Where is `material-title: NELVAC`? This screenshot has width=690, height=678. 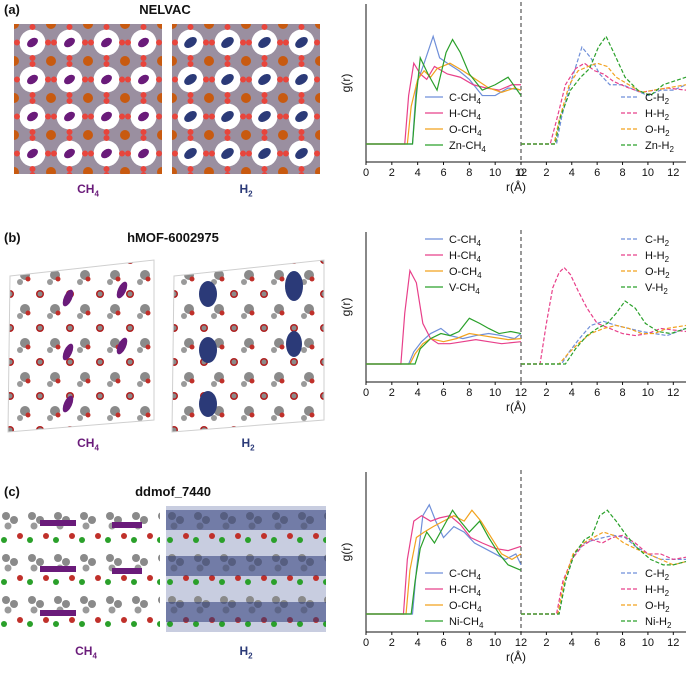
material-title: NELVAC is located at coordinates (165, 9).